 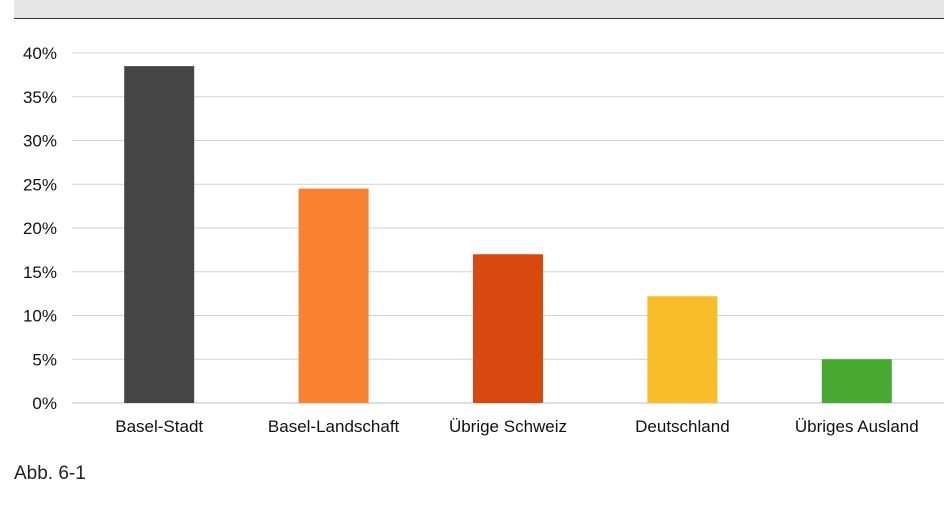 I want to click on y-tick-label: 10%, so click(x=40, y=316).